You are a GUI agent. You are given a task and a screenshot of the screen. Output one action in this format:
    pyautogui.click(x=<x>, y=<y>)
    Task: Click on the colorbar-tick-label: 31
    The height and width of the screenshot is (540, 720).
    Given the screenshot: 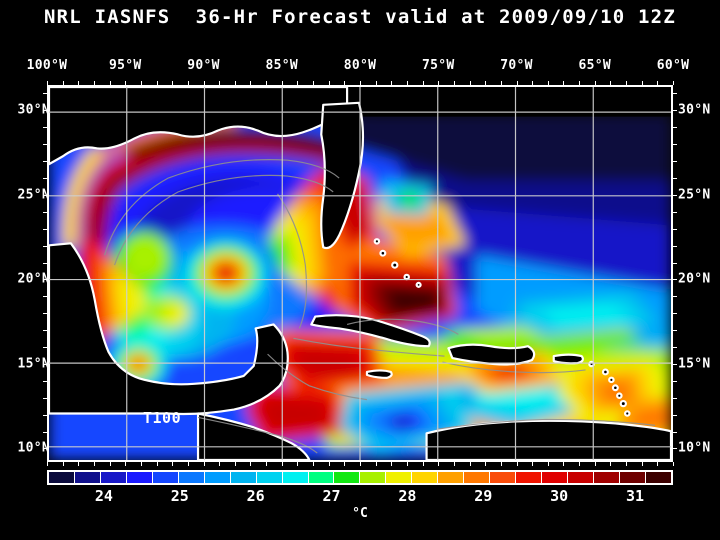 What is the action you would take?
    pyautogui.click(x=635, y=496)
    